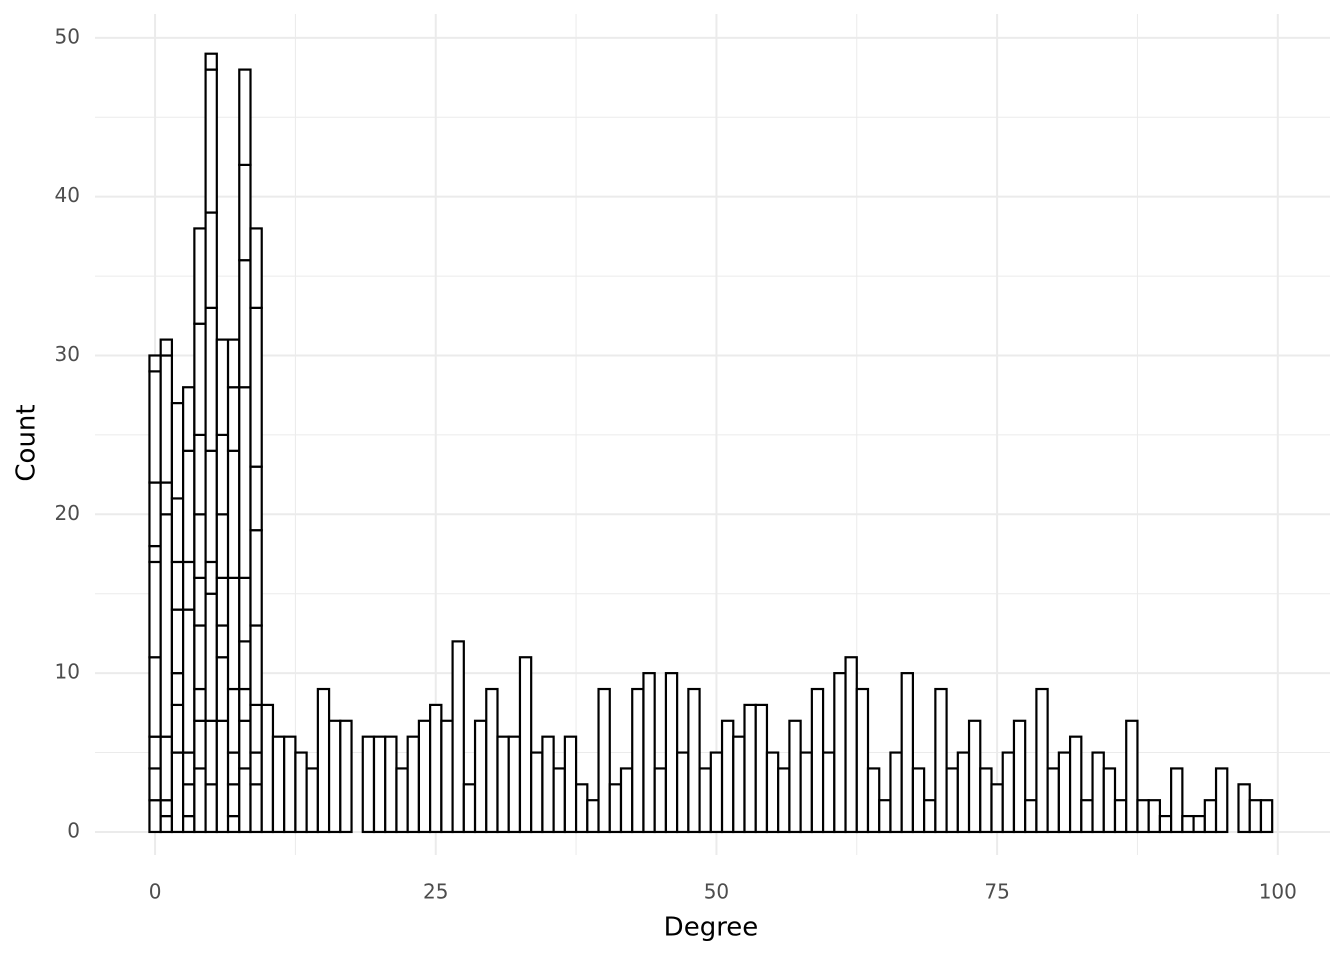 The height and width of the screenshot is (960, 1344). What do you see at coordinates (716, 892) in the screenshot?
I see `x-tick-label: 50` at bounding box center [716, 892].